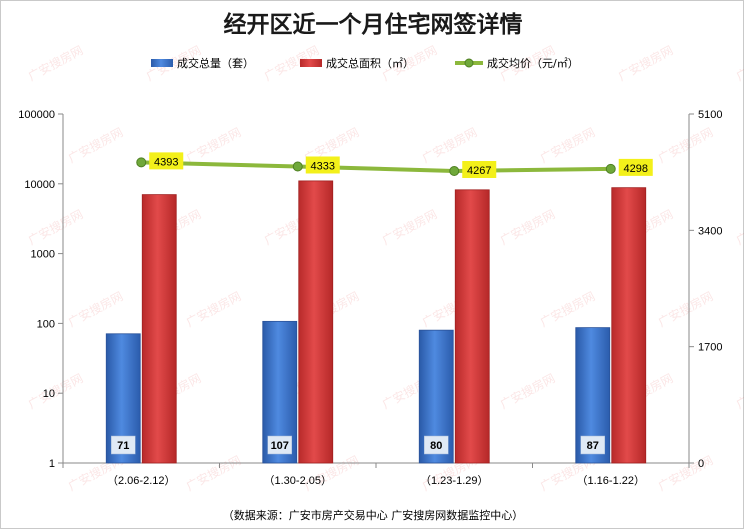  What do you see at coordinates (454, 480) in the screenshot?
I see `category-label: （1.23-1.29）` at bounding box center [454, 480].